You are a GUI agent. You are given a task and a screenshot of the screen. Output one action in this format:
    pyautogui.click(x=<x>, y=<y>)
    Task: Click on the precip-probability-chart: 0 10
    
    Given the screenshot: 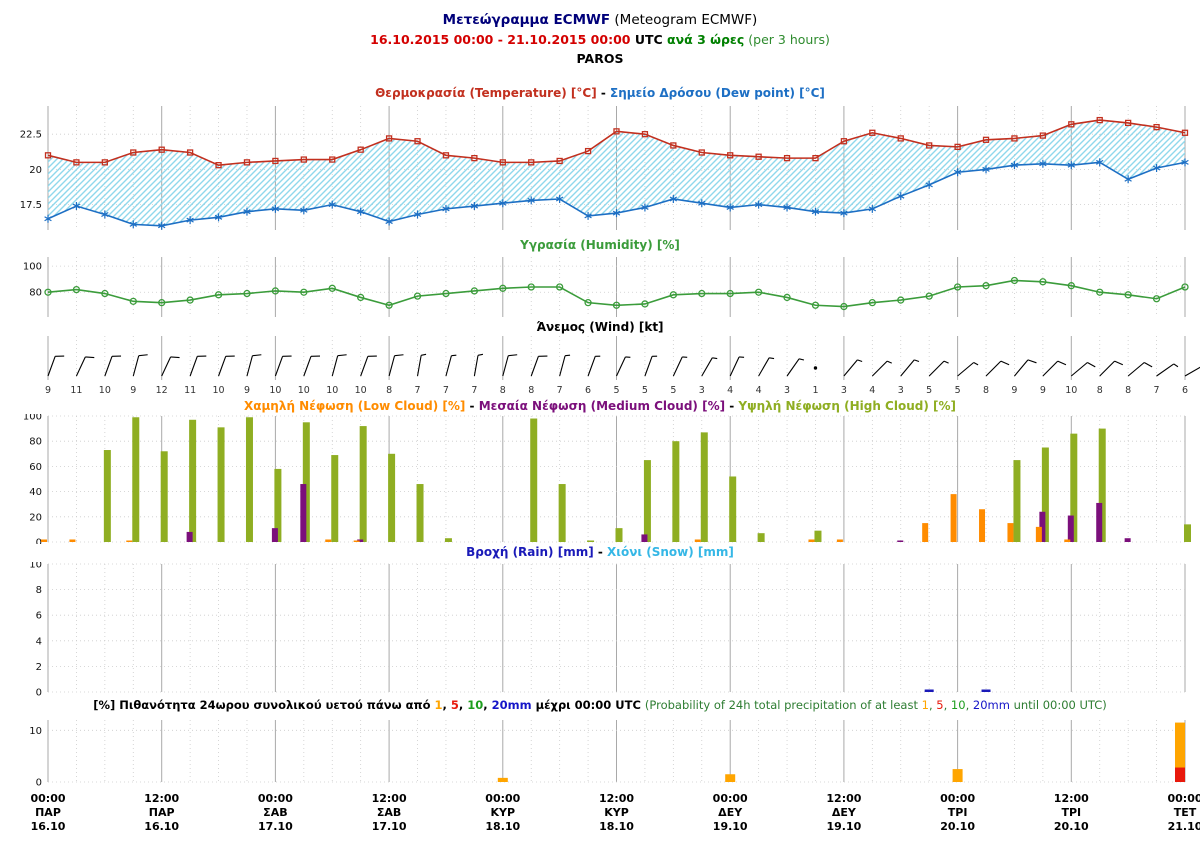 What is the action you would take?
    pyautogui.click(x=607, y=753)
    